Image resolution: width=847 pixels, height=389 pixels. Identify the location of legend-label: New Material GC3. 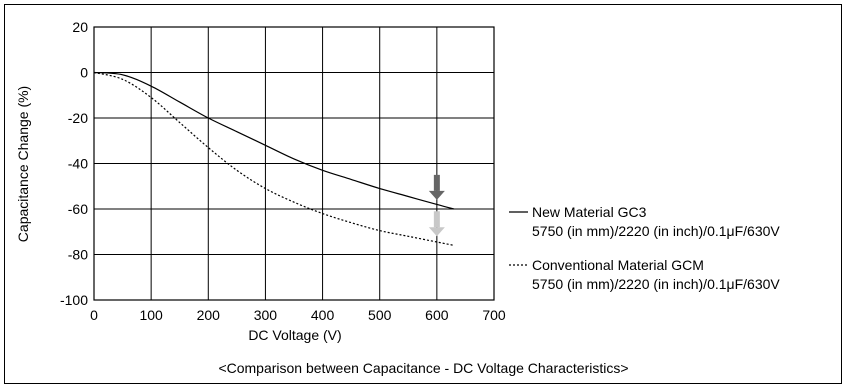
(589, 212).